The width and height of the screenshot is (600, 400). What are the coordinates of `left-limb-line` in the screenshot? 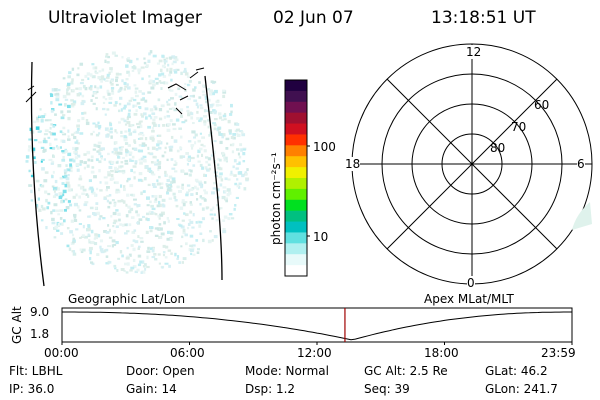 It's located at (37, 174).